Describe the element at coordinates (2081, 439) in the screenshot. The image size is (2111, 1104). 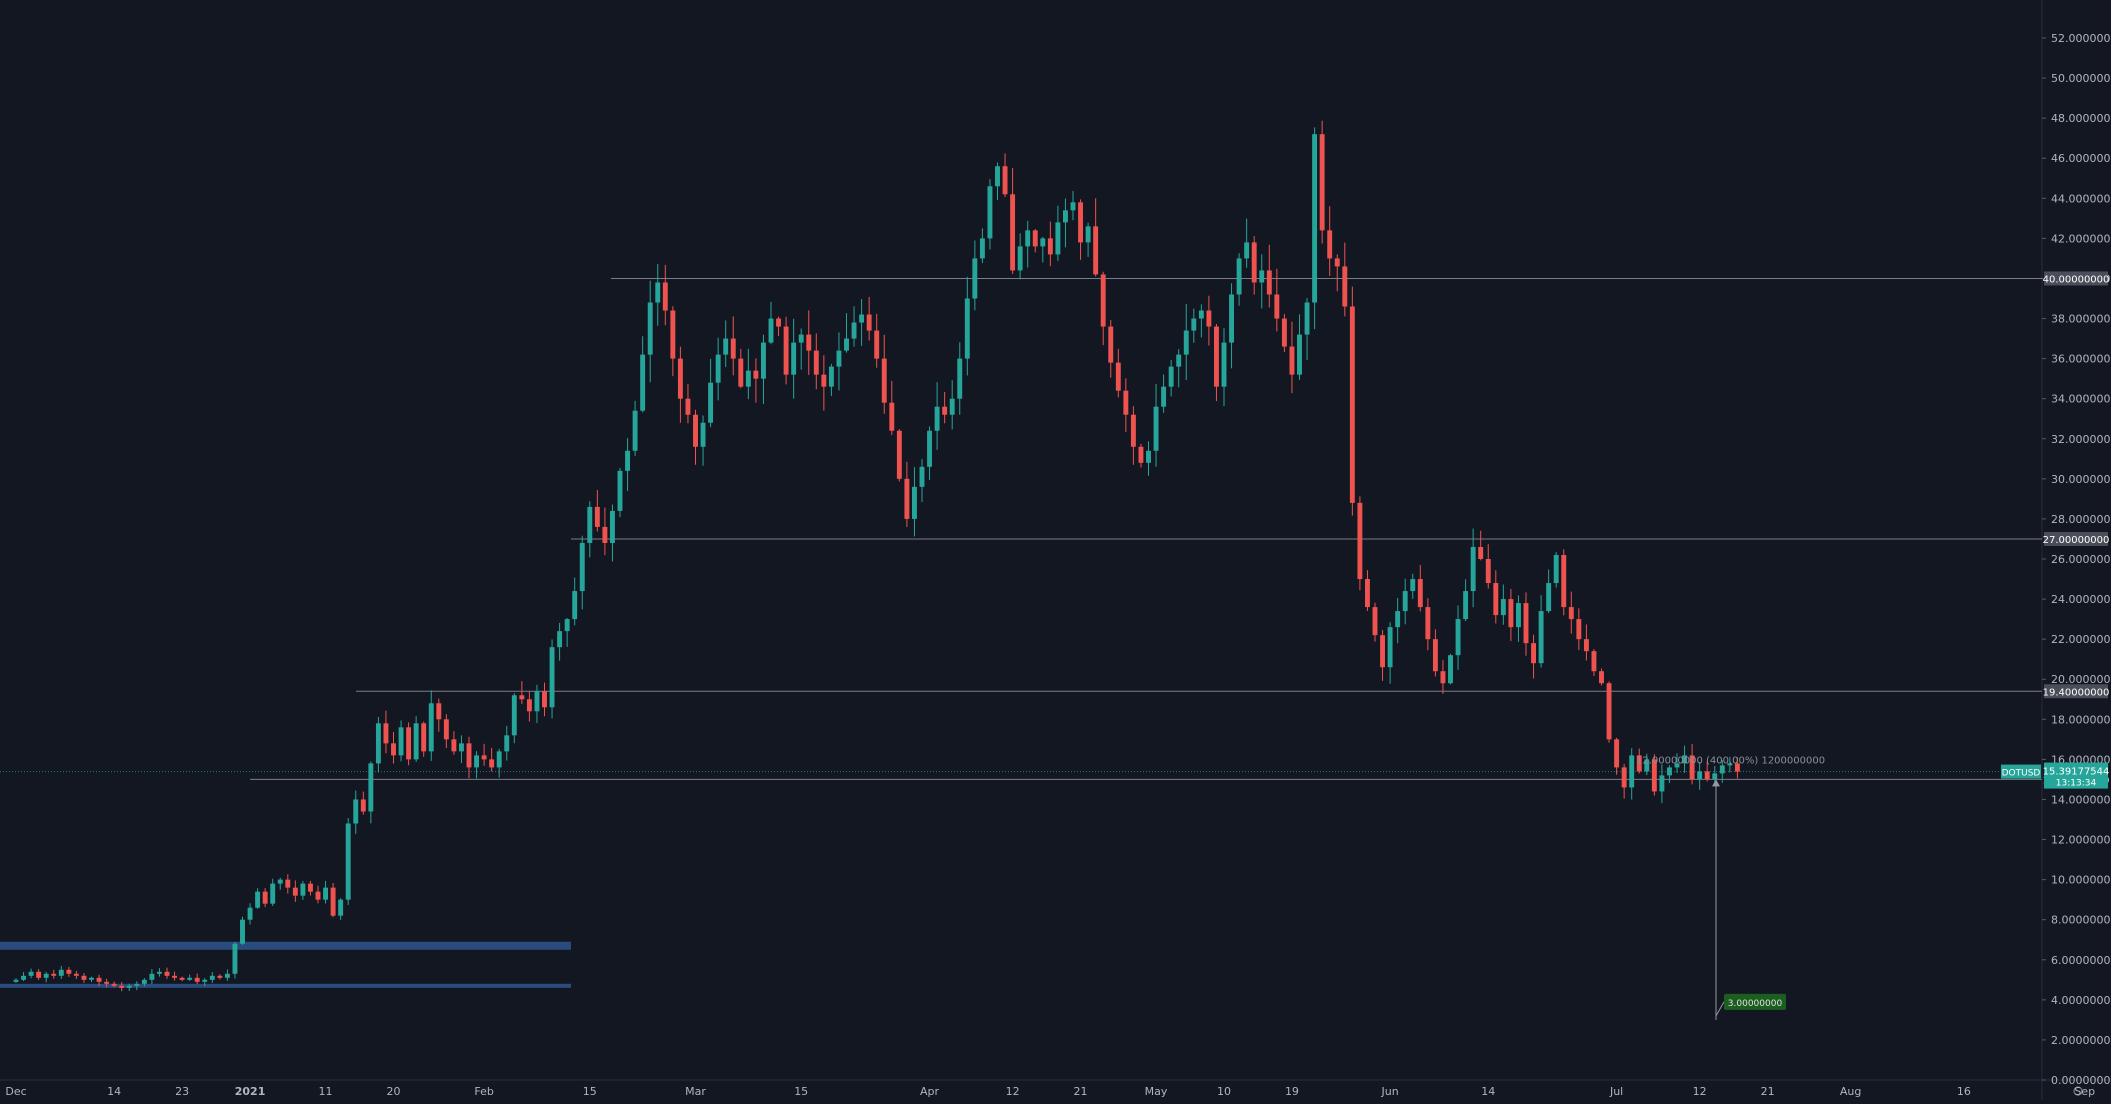
I see `y-tick-label: 32.00000000` at that location.